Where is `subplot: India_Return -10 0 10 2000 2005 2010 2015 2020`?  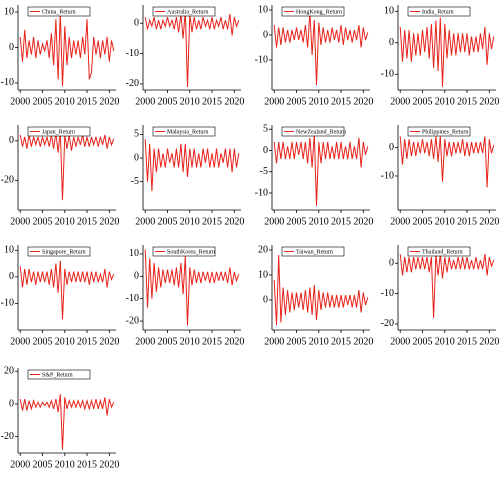
subplot: India_Return -10 0 10 2000 2005 2010 2015 2020 is located at coordinates (440, 56).